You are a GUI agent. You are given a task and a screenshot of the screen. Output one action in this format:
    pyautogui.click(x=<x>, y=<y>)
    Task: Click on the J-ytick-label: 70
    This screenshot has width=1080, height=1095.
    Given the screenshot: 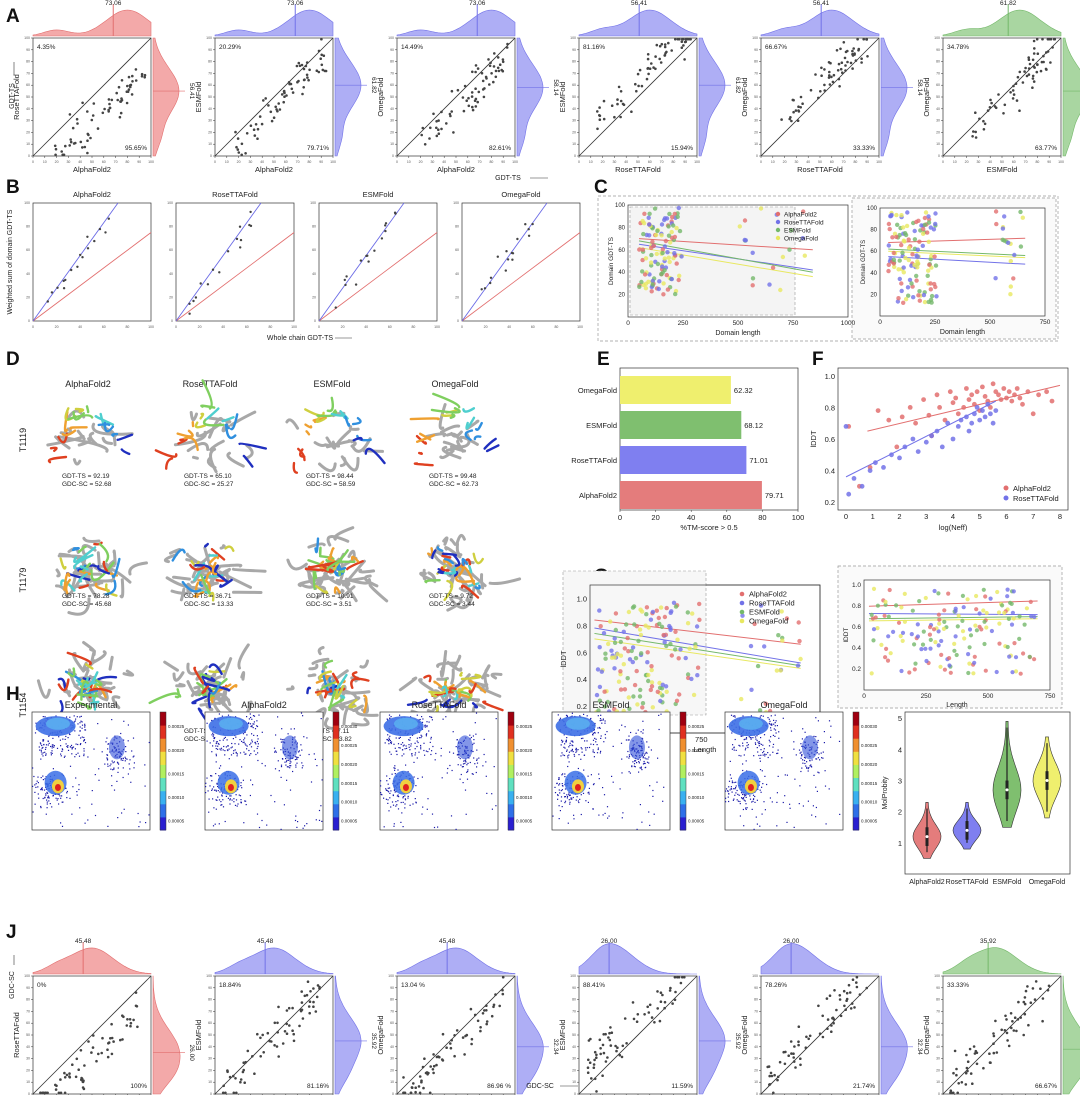 What is the action you would take?
    pyautogui.click(x=28, y=1011)
    